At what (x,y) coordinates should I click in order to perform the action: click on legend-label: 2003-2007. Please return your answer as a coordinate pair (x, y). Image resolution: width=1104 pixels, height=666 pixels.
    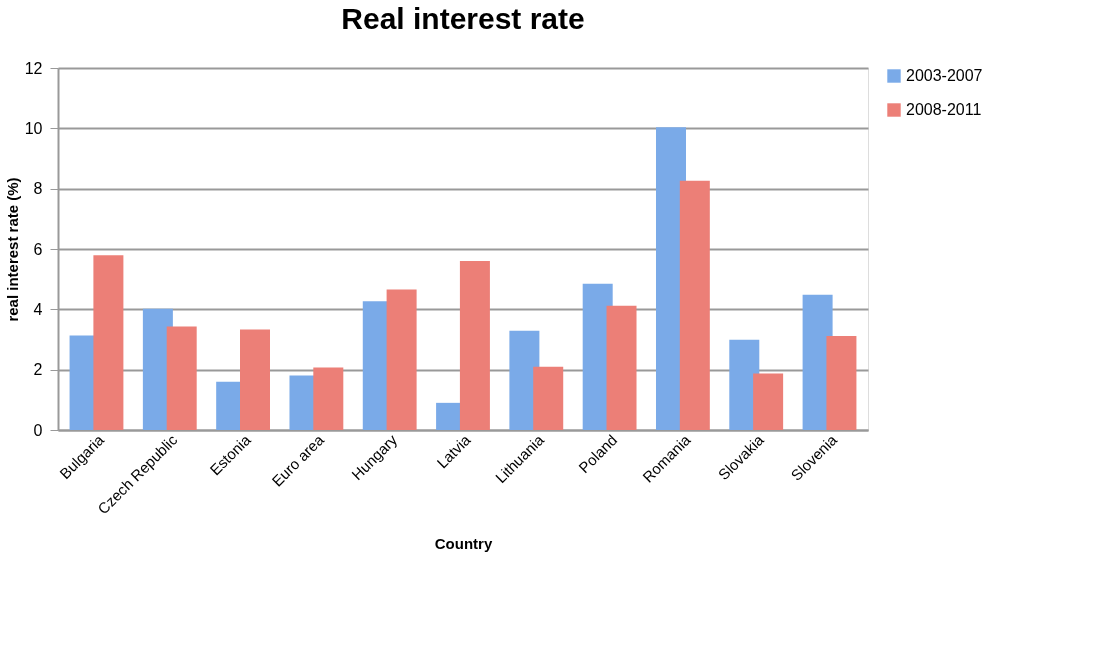
    Looking at the image, I should click on (944, 75).